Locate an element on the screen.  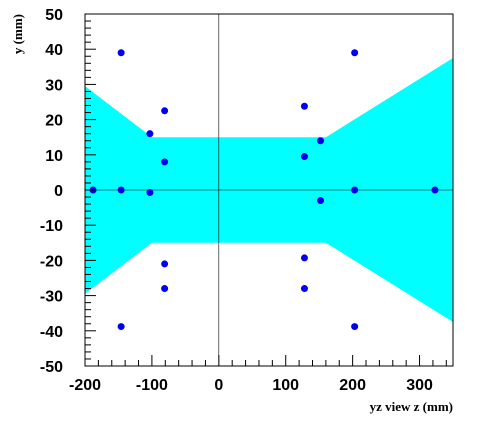
x-axis-label: yz view z (mm) is located at coordinates (411, 406).